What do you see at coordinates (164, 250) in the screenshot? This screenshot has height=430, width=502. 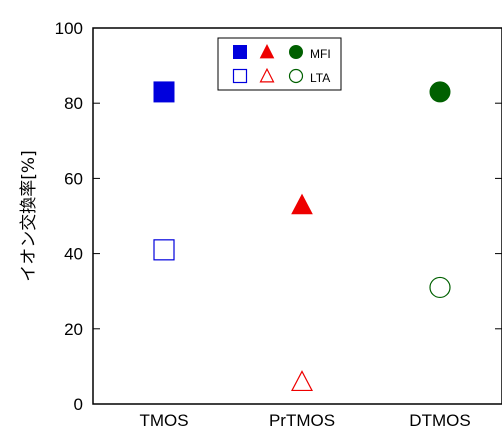 I see `data-point-lta-tmos-square` at bounding box center [164, 250].